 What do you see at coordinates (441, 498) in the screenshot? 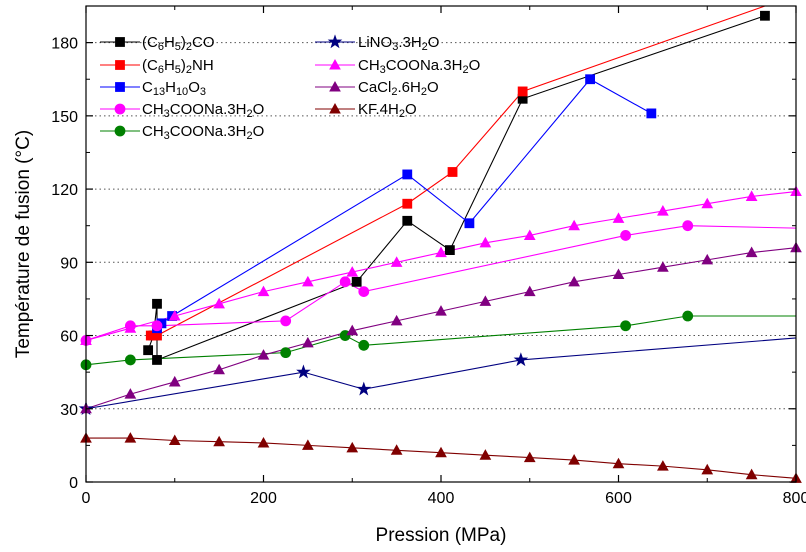
I see `x-tick-label: 400` at bounding box center [441, 498].